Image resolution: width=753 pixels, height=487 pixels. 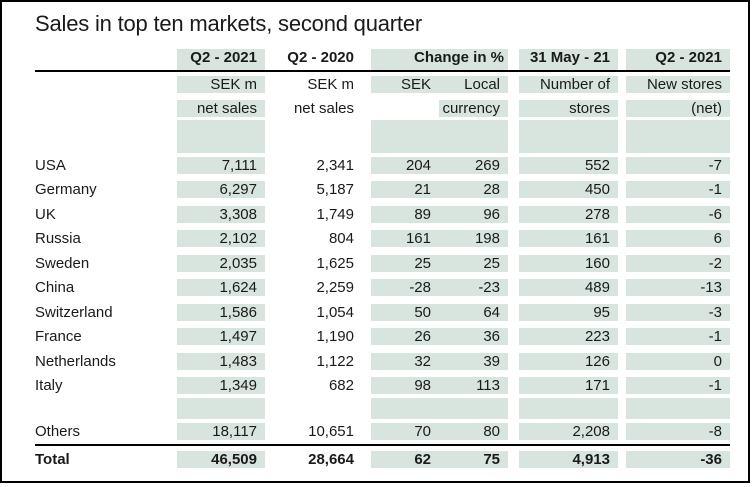 I want to click on change-sek-cell: 25, so click(x=405, y=263).